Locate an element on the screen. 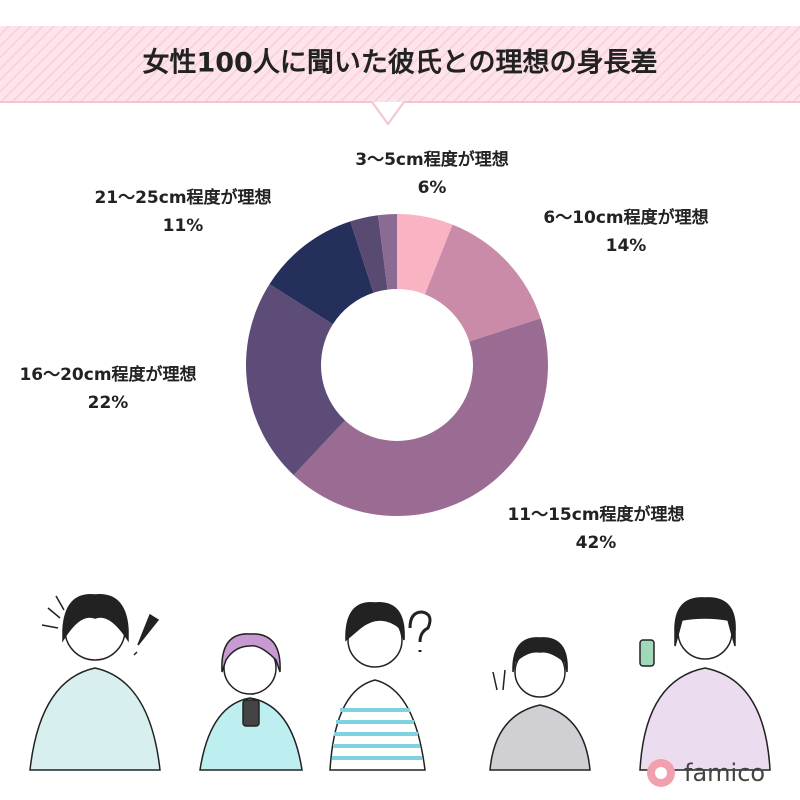 This screenshot has width=800, height=800. slice-value: 22% is located at coordinates (108, 403).